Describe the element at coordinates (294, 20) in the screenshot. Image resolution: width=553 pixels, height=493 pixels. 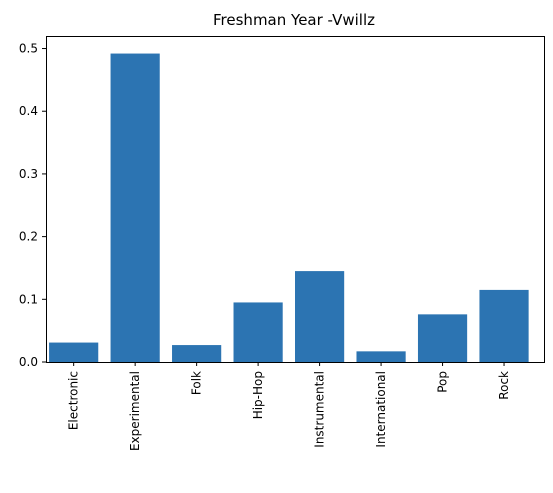
I see `chart-title: Freshman Year -Vwillz` at that location.